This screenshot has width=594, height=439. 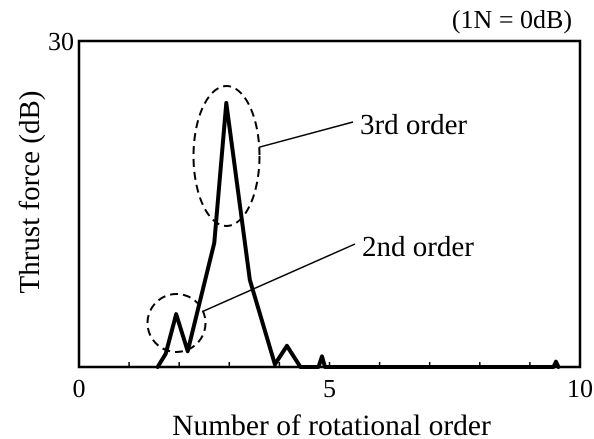 I want to click on annotation: 3rd order, so click(x=414, y=125).